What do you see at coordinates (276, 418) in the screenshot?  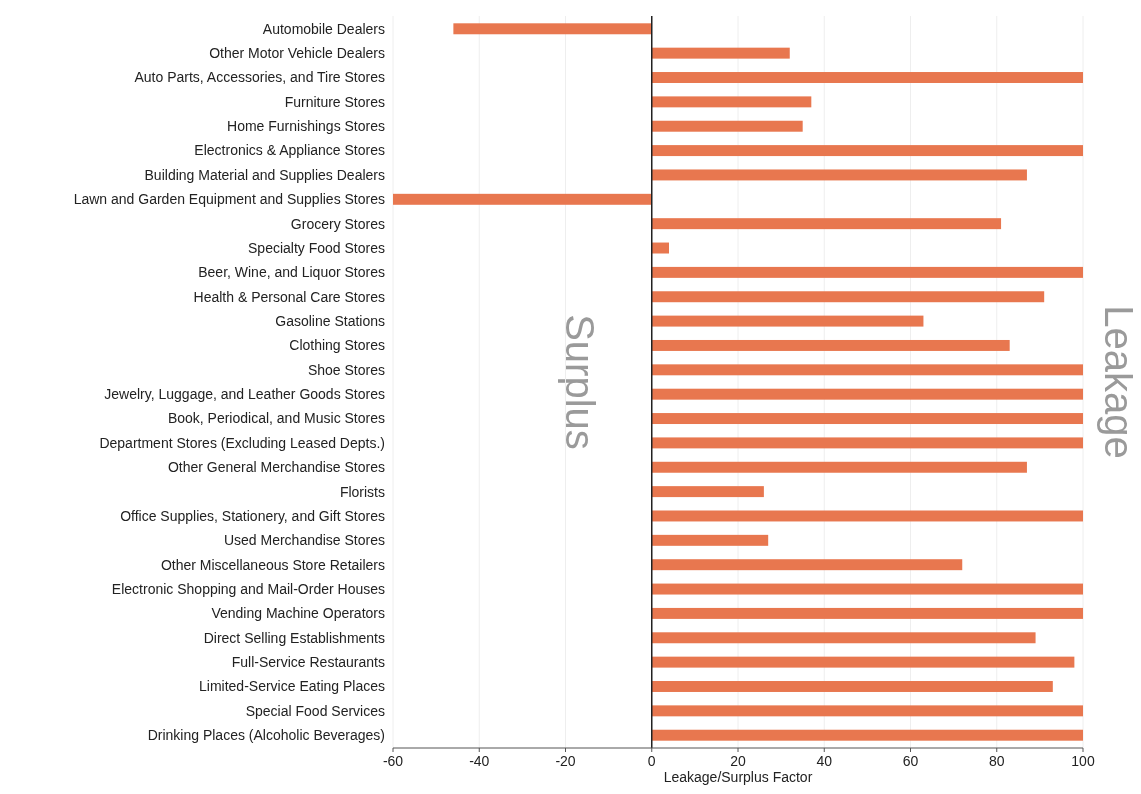 I see `y-tick-label: Book, Periodical, and Music Stores` at bounding box center [276, 418].